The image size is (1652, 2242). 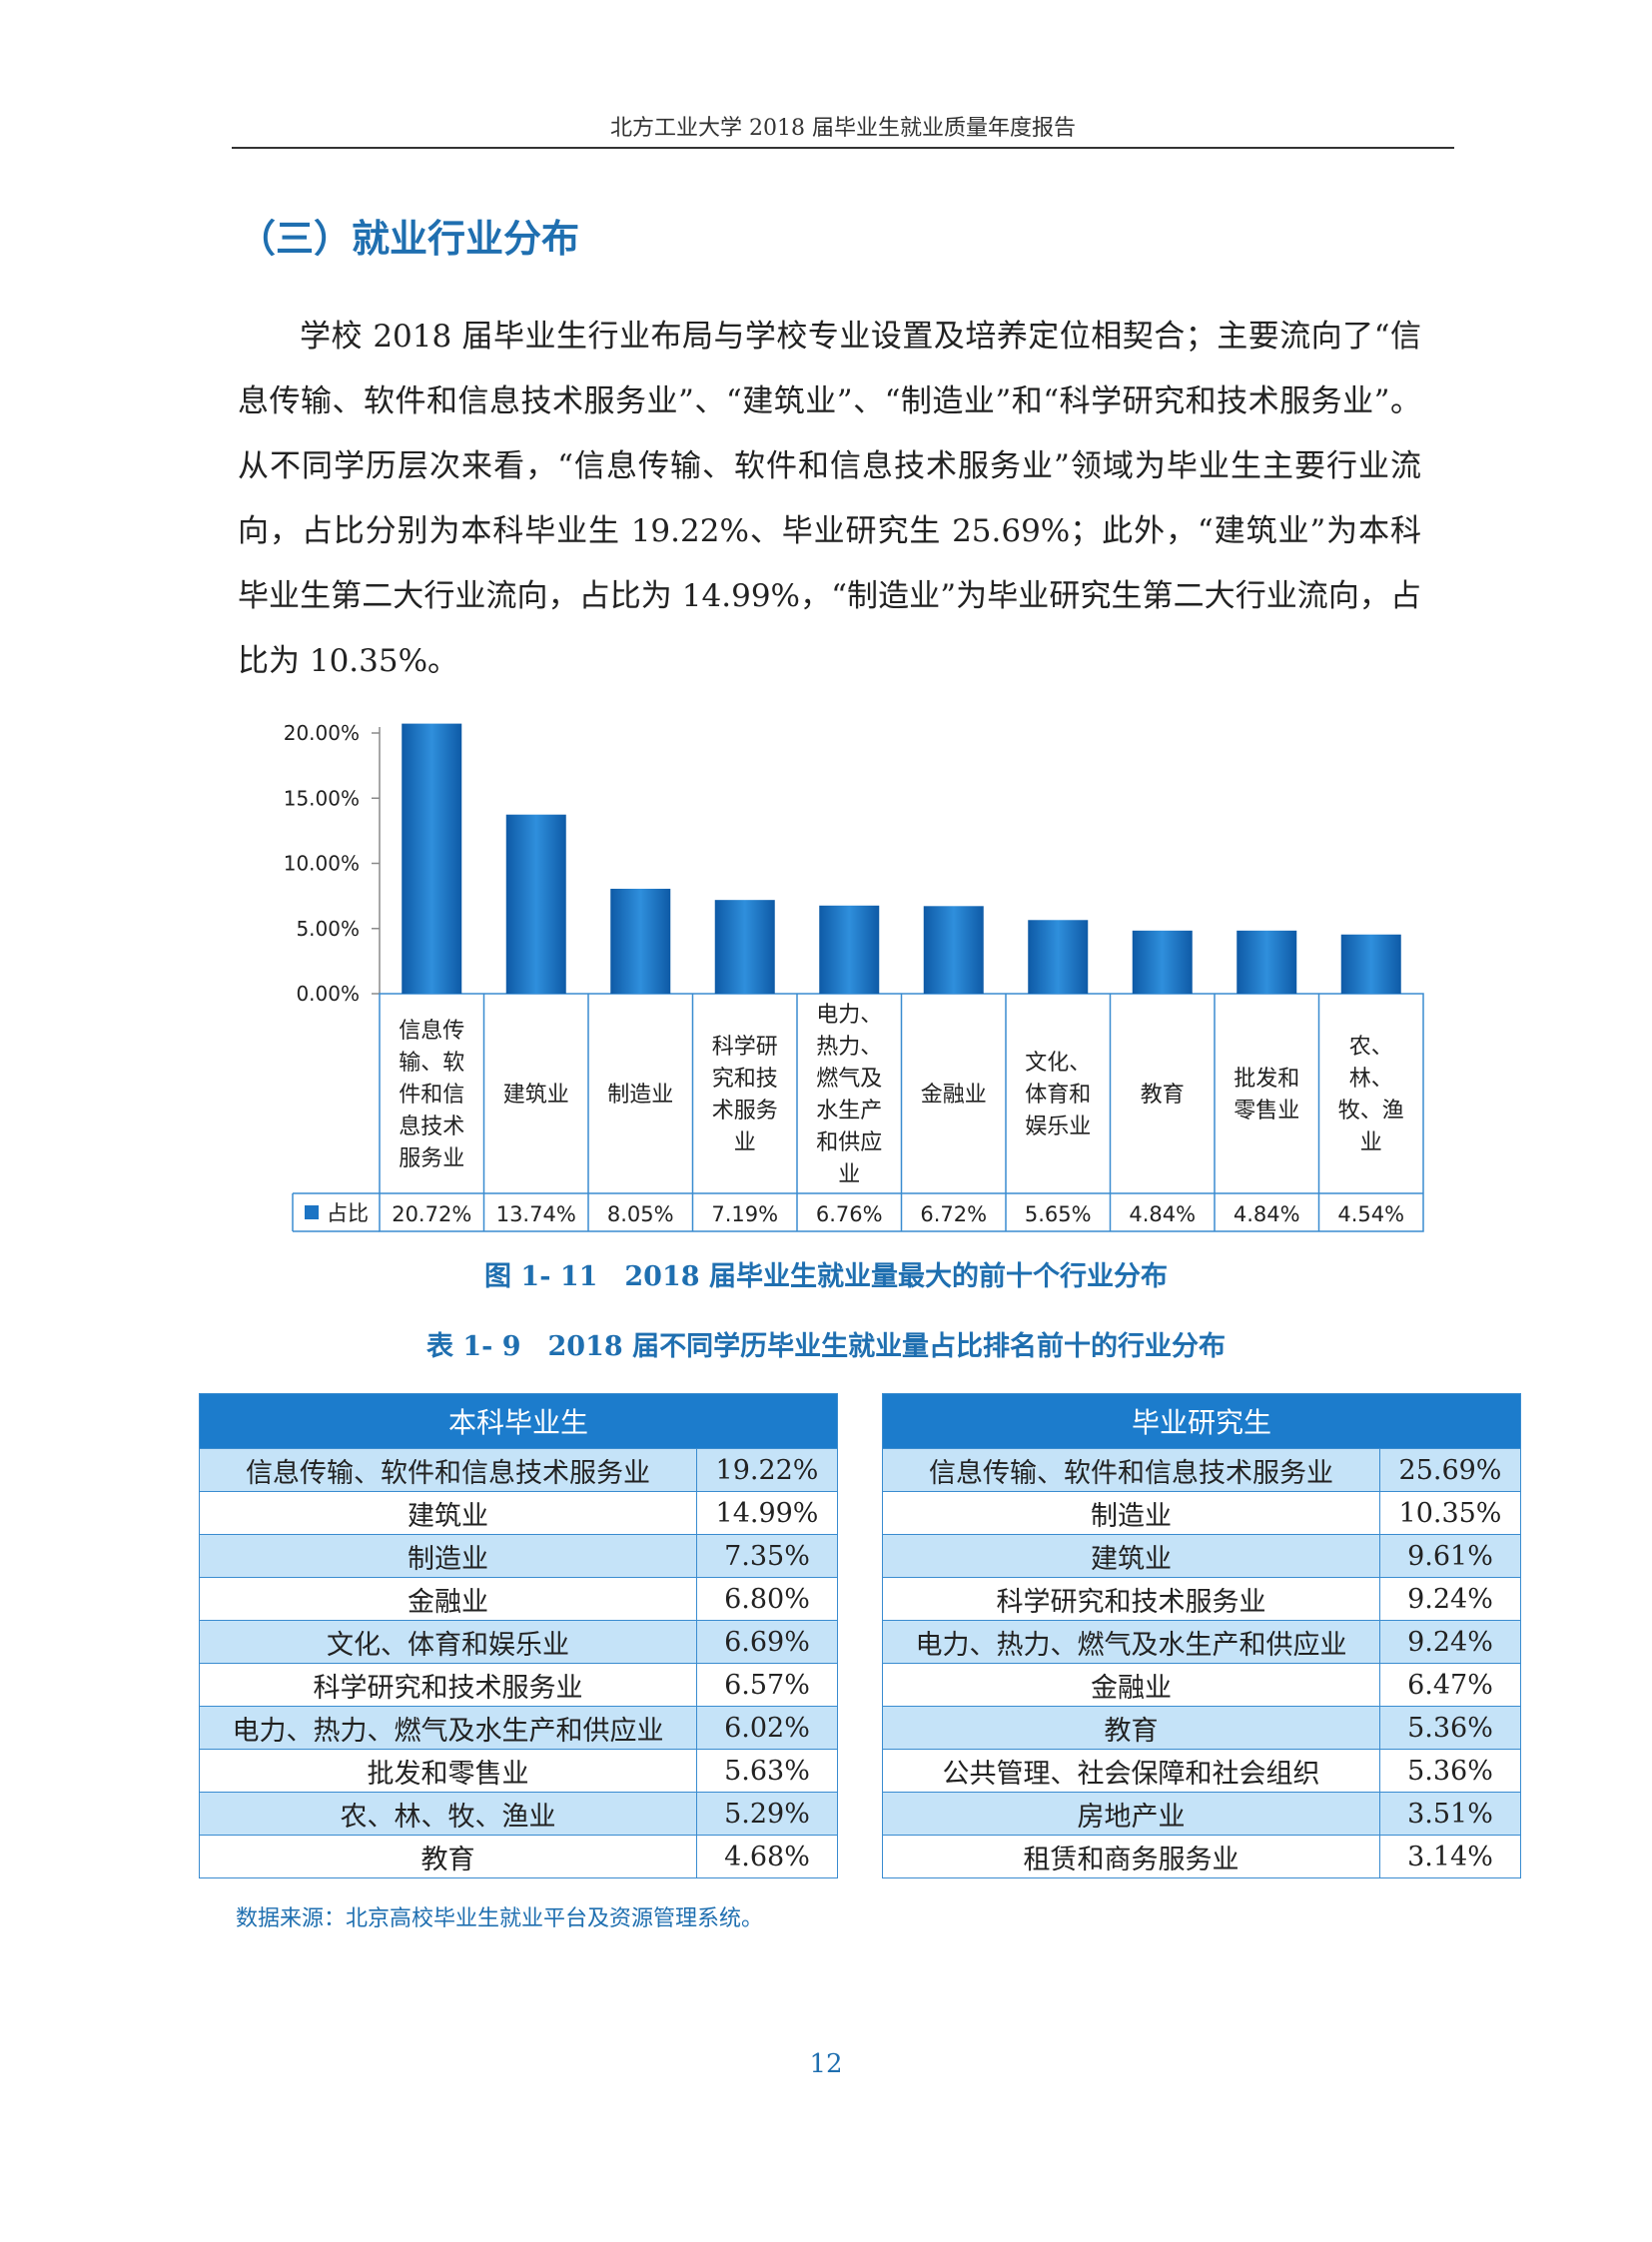 I want to click on undergrad-row: 制造业 7.35%, so click(x=518, y=1556).